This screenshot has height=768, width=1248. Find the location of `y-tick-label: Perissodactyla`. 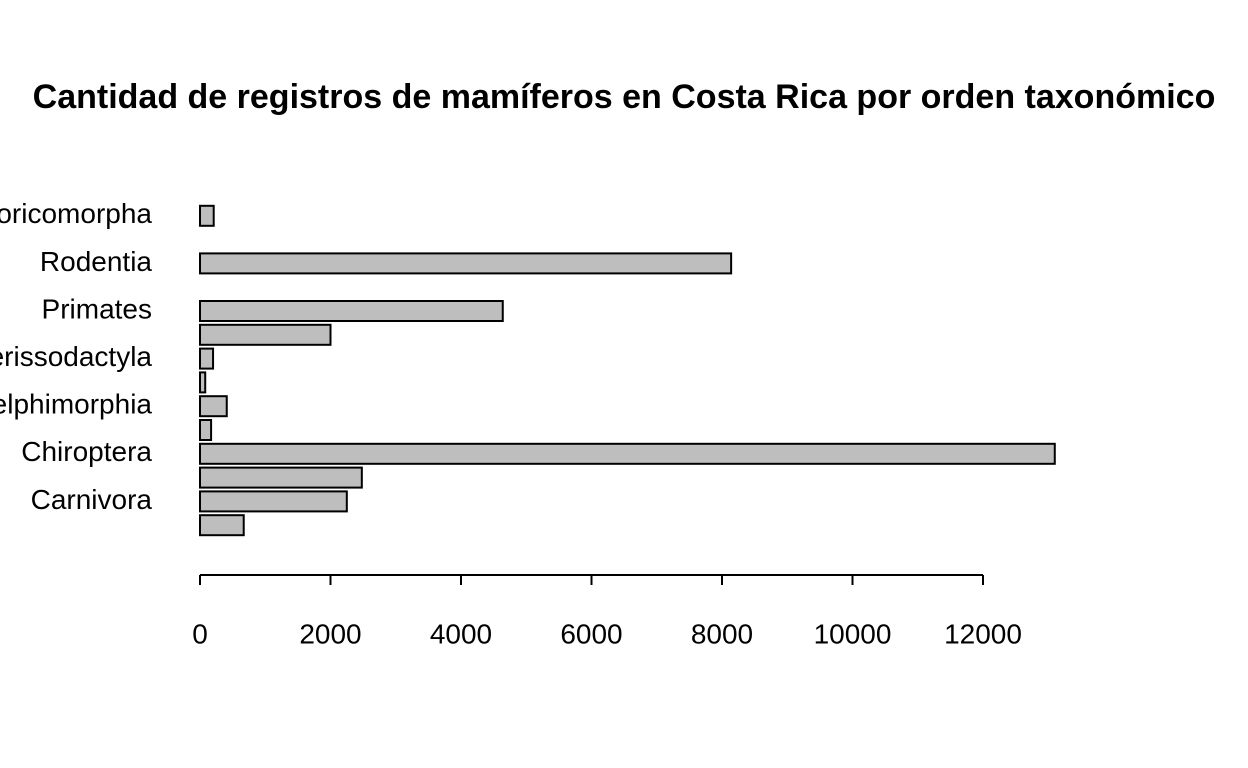

y-tick-label: Perissodactyla is located at coordinates (76, 356).